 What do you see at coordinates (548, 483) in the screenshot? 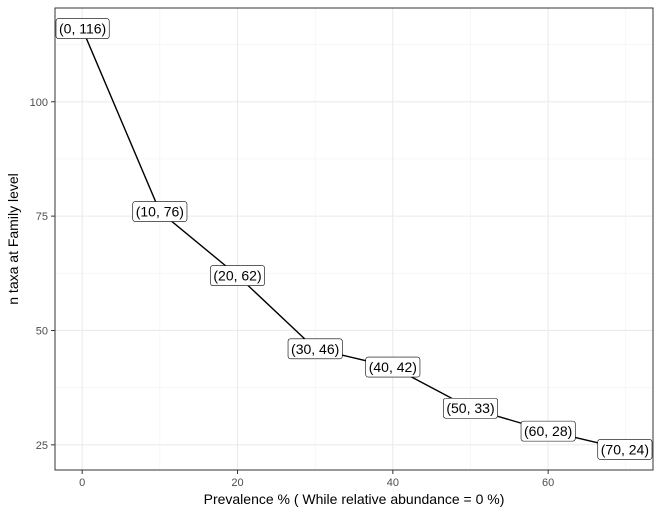
I see `x-tick-label: 60` at bounding box center [548, 483].